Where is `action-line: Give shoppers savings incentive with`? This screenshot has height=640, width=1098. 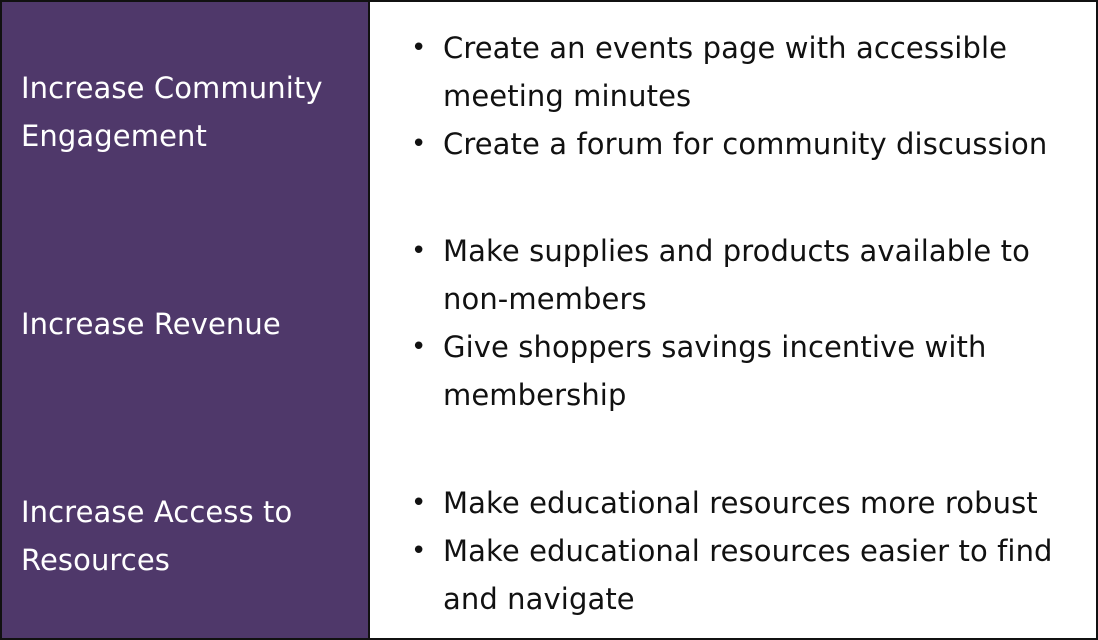 action-line: Give shoppers savings incentive with is located at coordinates (715, 347).